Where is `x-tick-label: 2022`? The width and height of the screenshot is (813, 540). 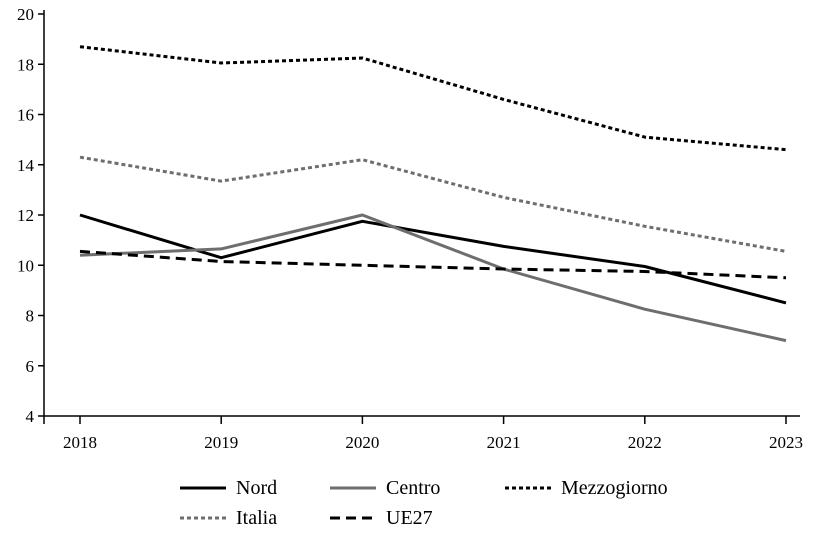 x-tick-label: 2022 is located at coordinates (645, 442).